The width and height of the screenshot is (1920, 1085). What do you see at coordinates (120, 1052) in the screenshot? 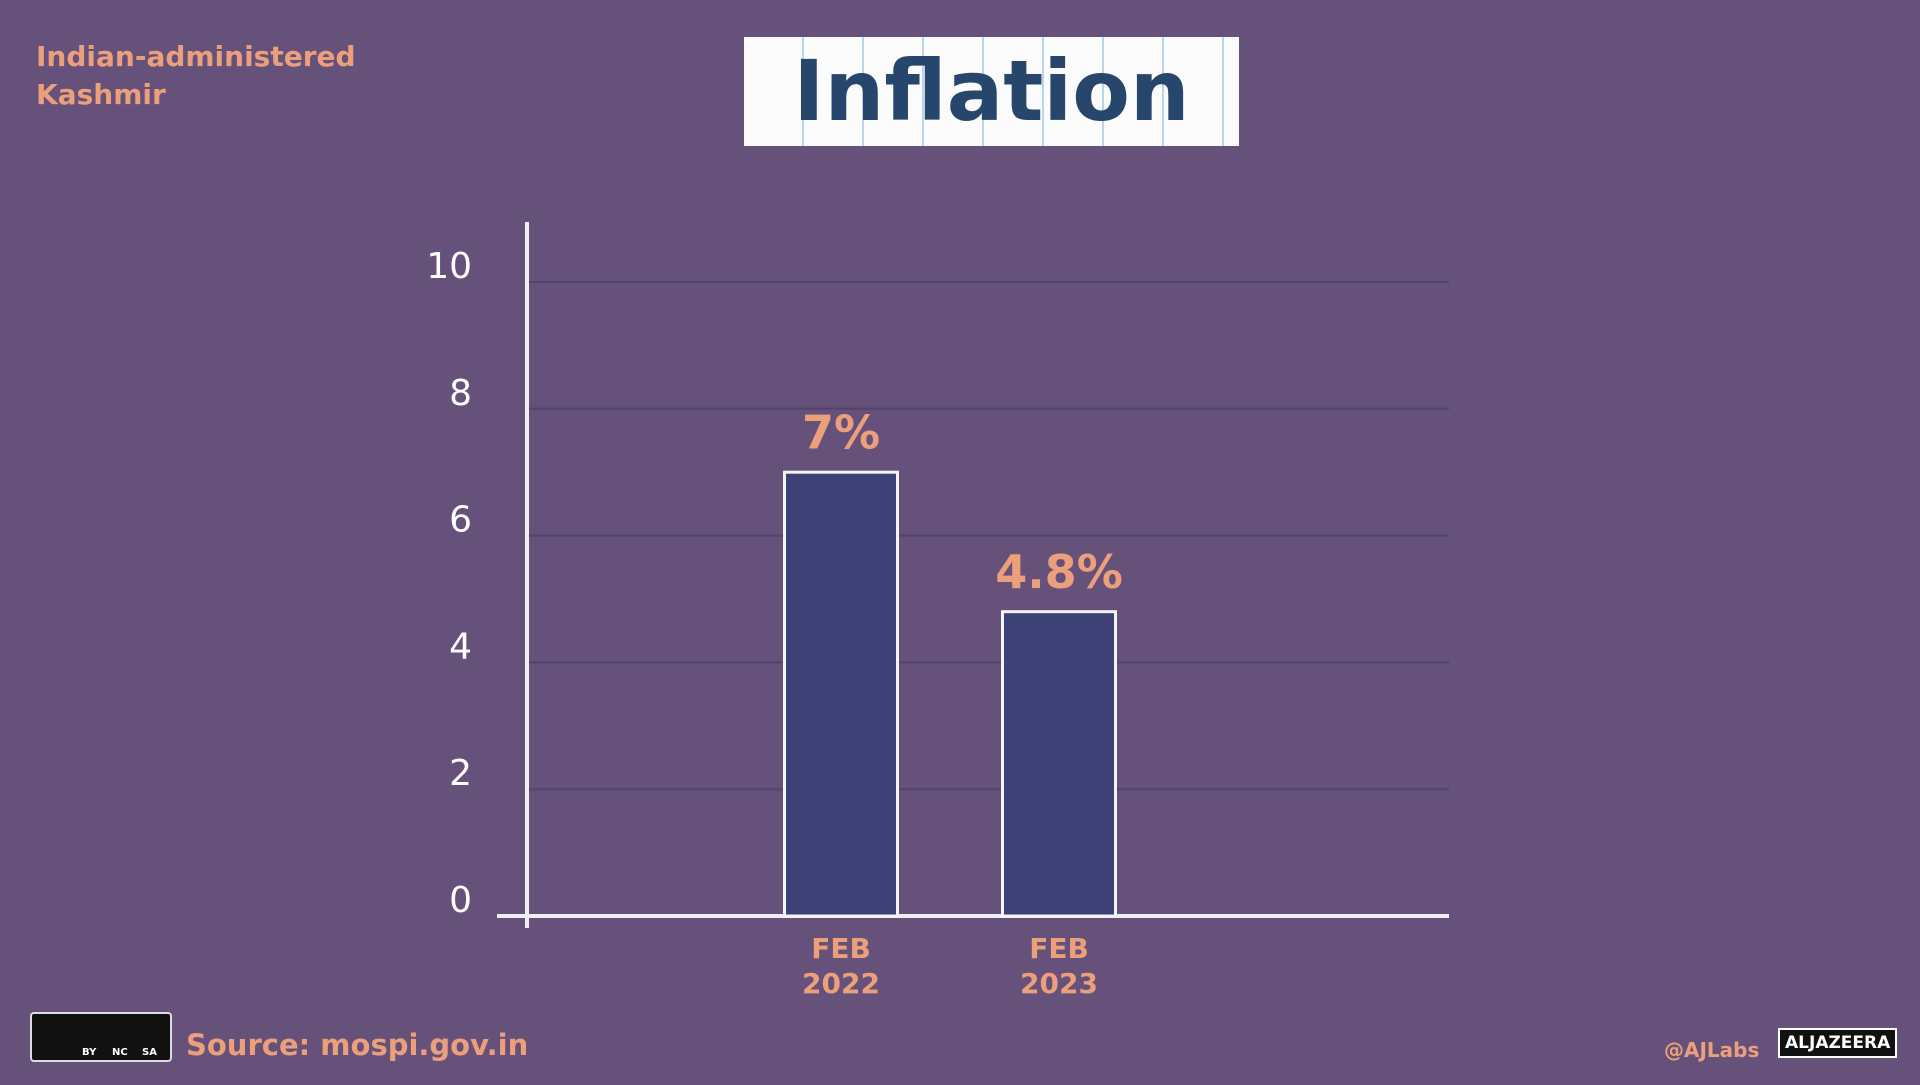
I see `license-text: NC` at bounding box center [120, 1052].